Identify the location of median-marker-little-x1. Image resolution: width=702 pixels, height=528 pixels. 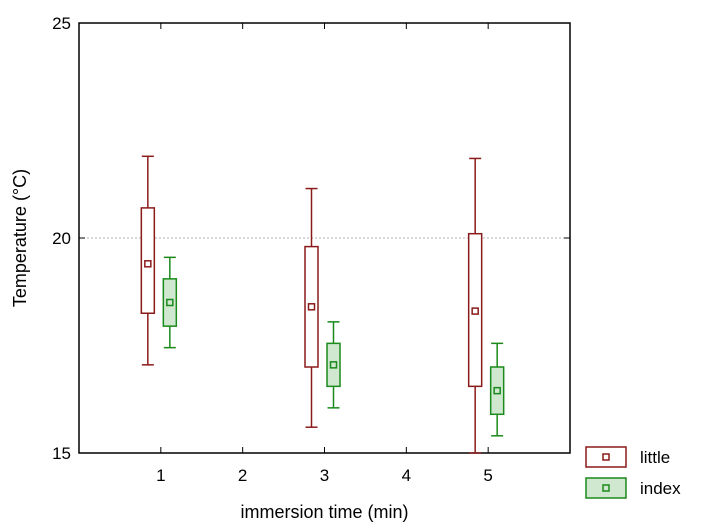
(148, 264).